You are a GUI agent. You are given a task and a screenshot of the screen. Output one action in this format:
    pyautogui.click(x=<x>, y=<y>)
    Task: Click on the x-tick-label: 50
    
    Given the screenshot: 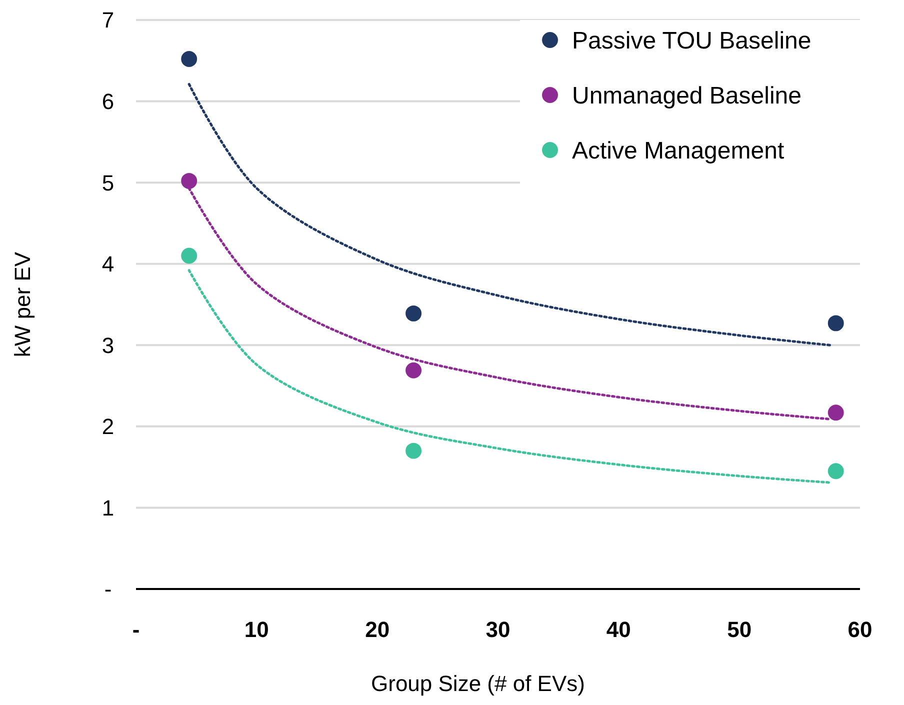 What is the action you would take?
    pyautogui.click(x=739, y=629)
    